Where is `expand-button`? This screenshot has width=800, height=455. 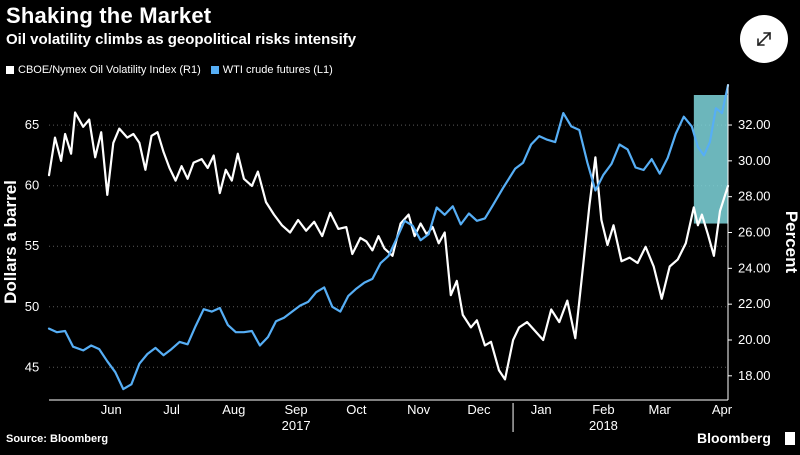
expand-button is located at coordinates (764, 39).